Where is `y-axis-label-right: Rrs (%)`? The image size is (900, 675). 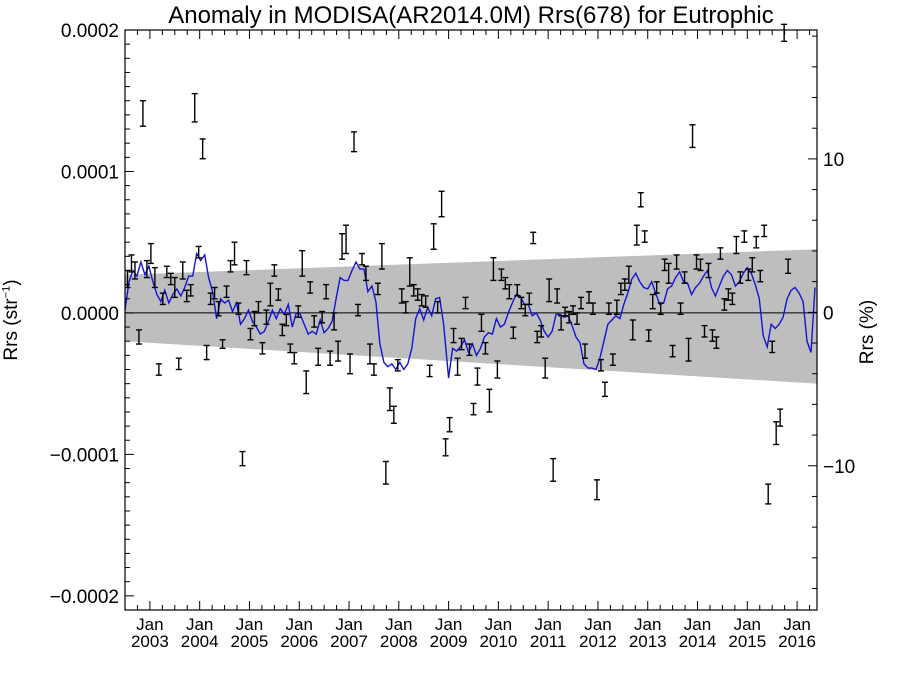 y-axis-label-right: Rrs (%) is located at coordinates (867, 332).